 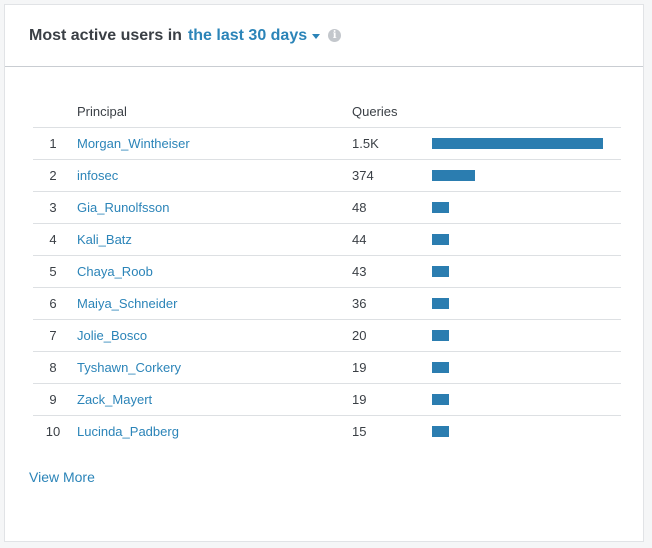 I want to click on row-principal: Zack_Mayert, so click(x=212, y=399).